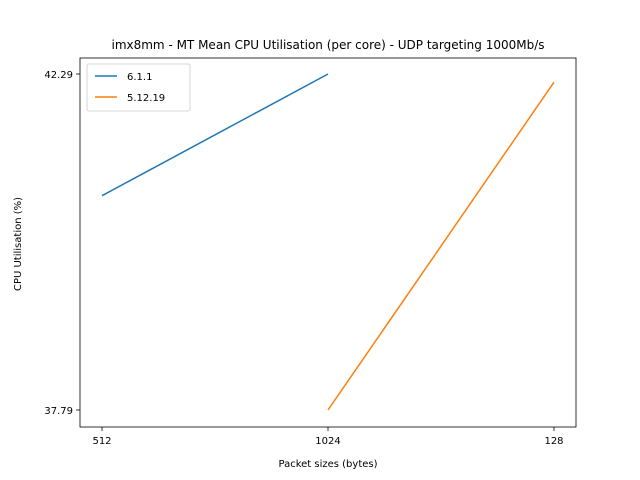 Image resolution: width=640 pixels, height=480 pixels. Describe the element at coordinates (101, 441) in the screenshot. I see `x-tick-label: 512` at that location.